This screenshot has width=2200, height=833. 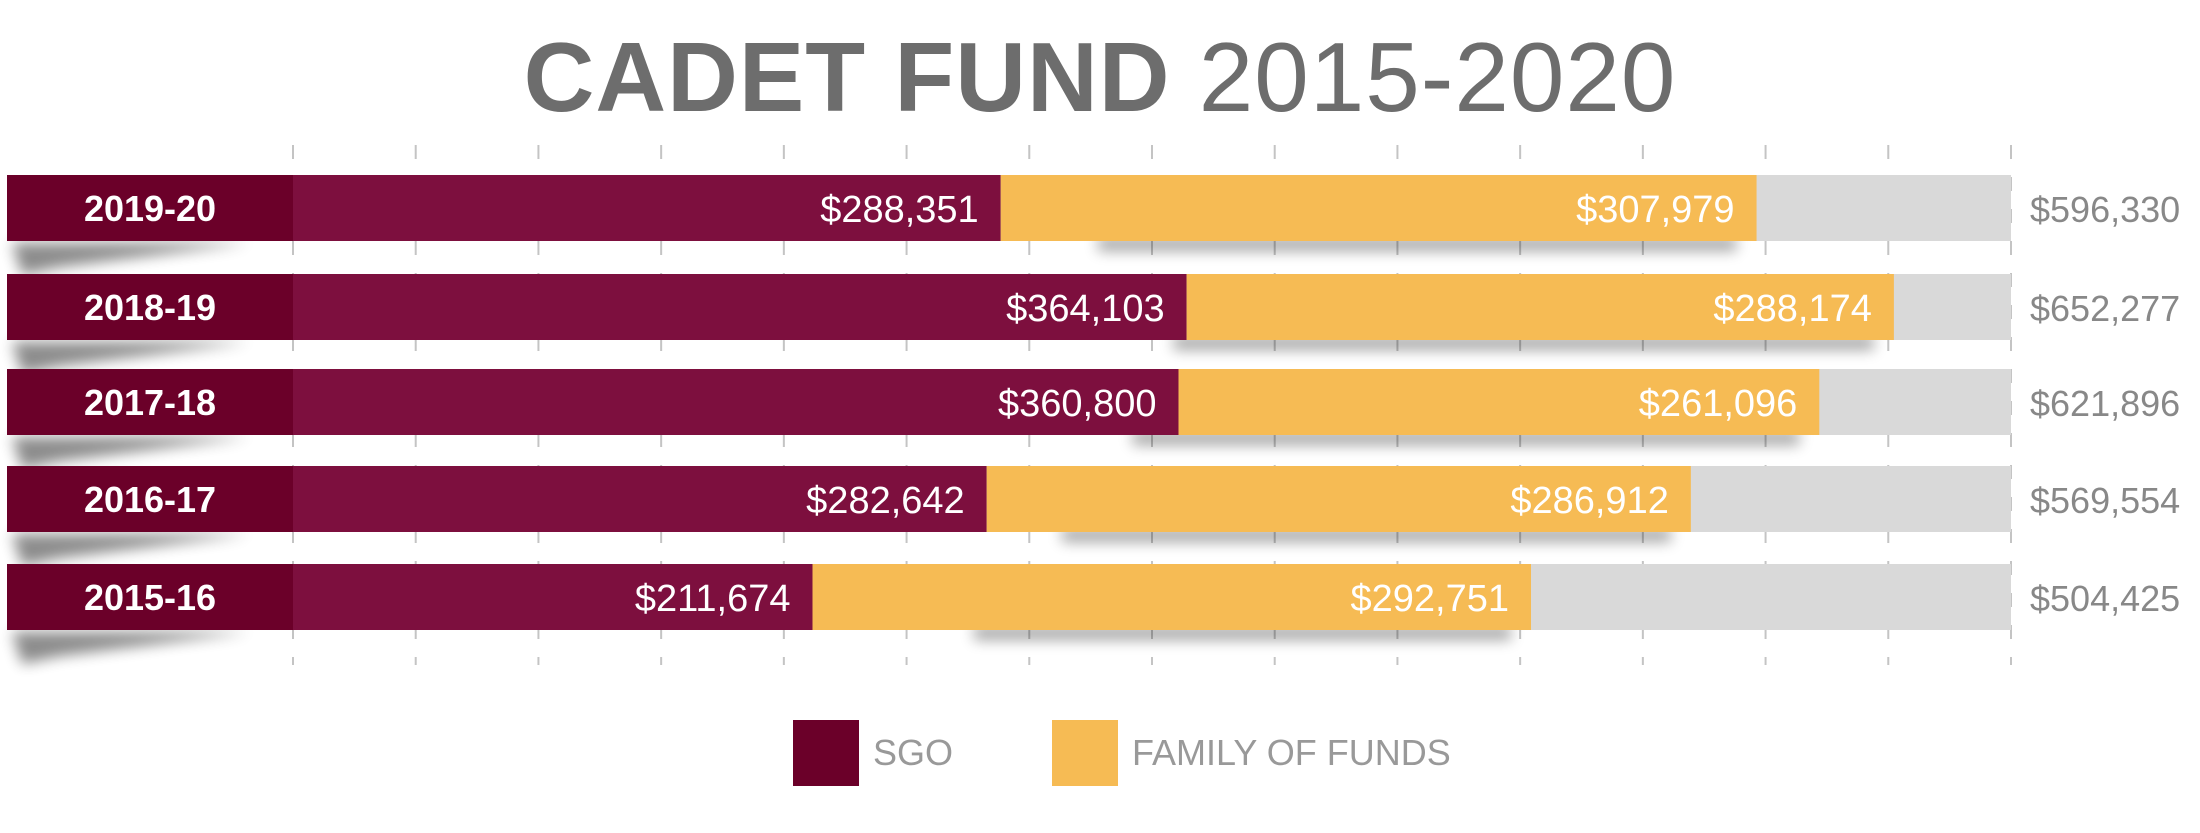 I want to click on category-label: 2018-19, so click(x=150, y=307).